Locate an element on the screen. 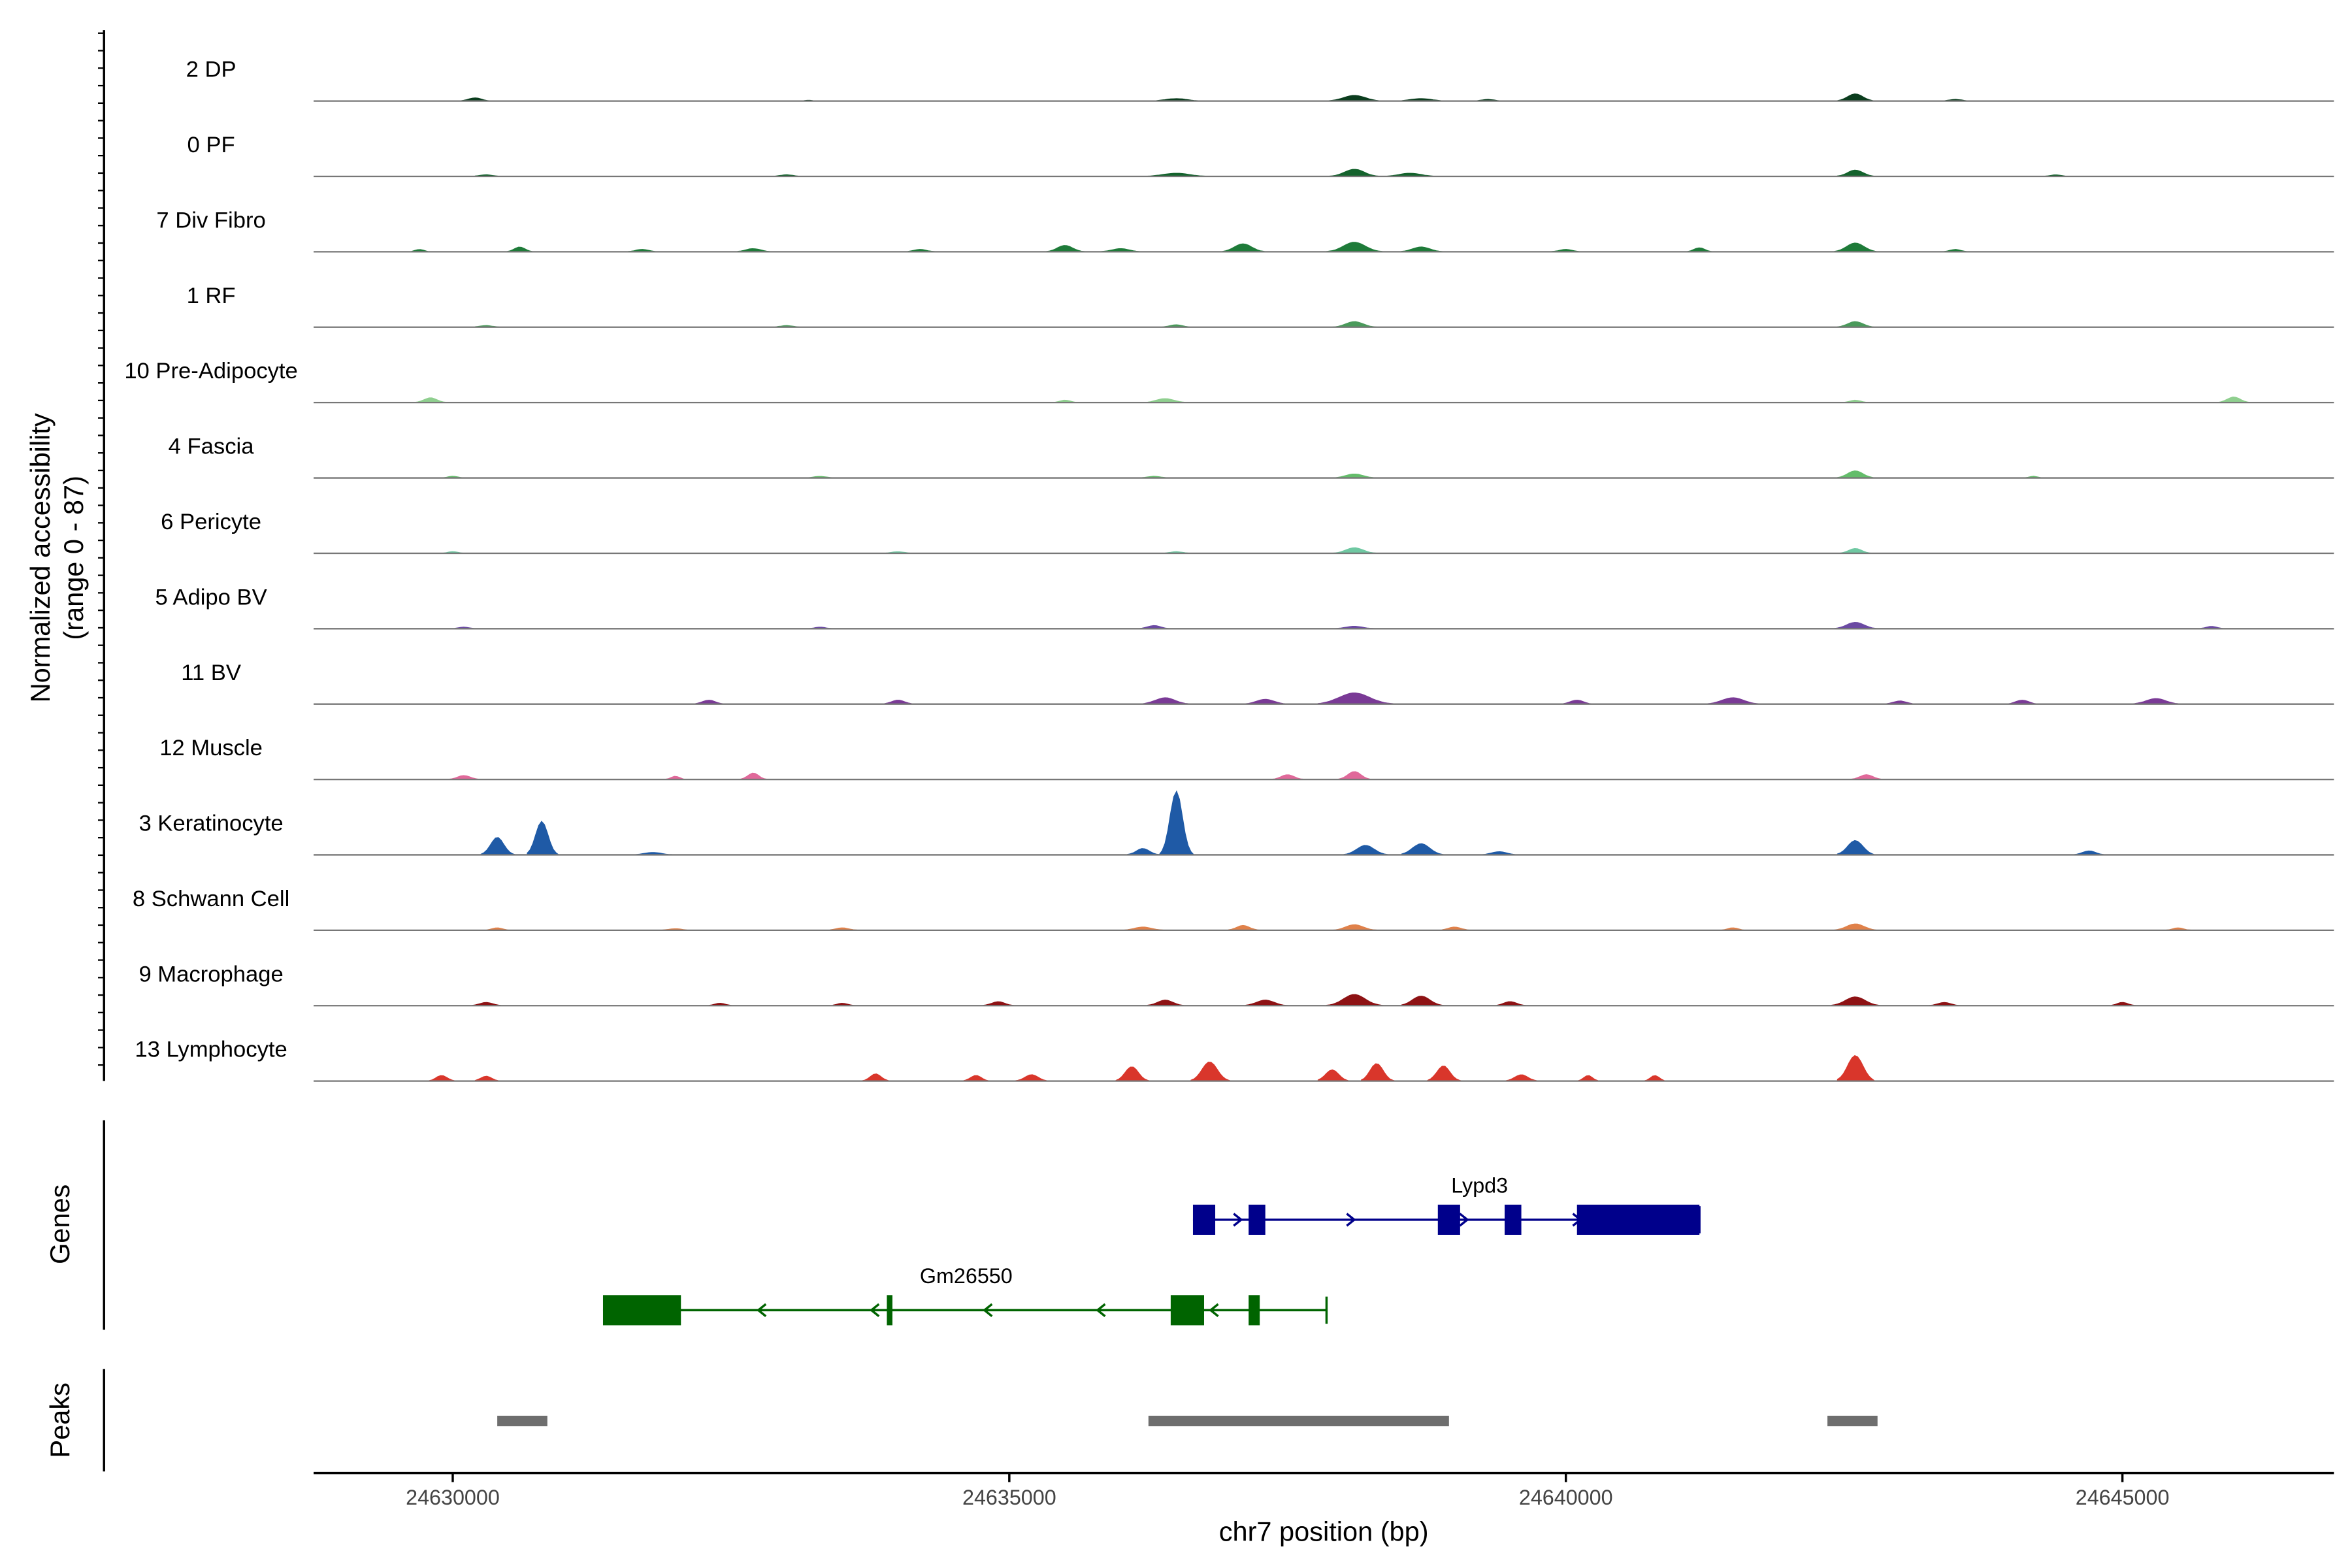 The image size is (2352, 1568). track-3-keratinocyte: 3 Keratinocyte is located at coordinates (1236, 823).